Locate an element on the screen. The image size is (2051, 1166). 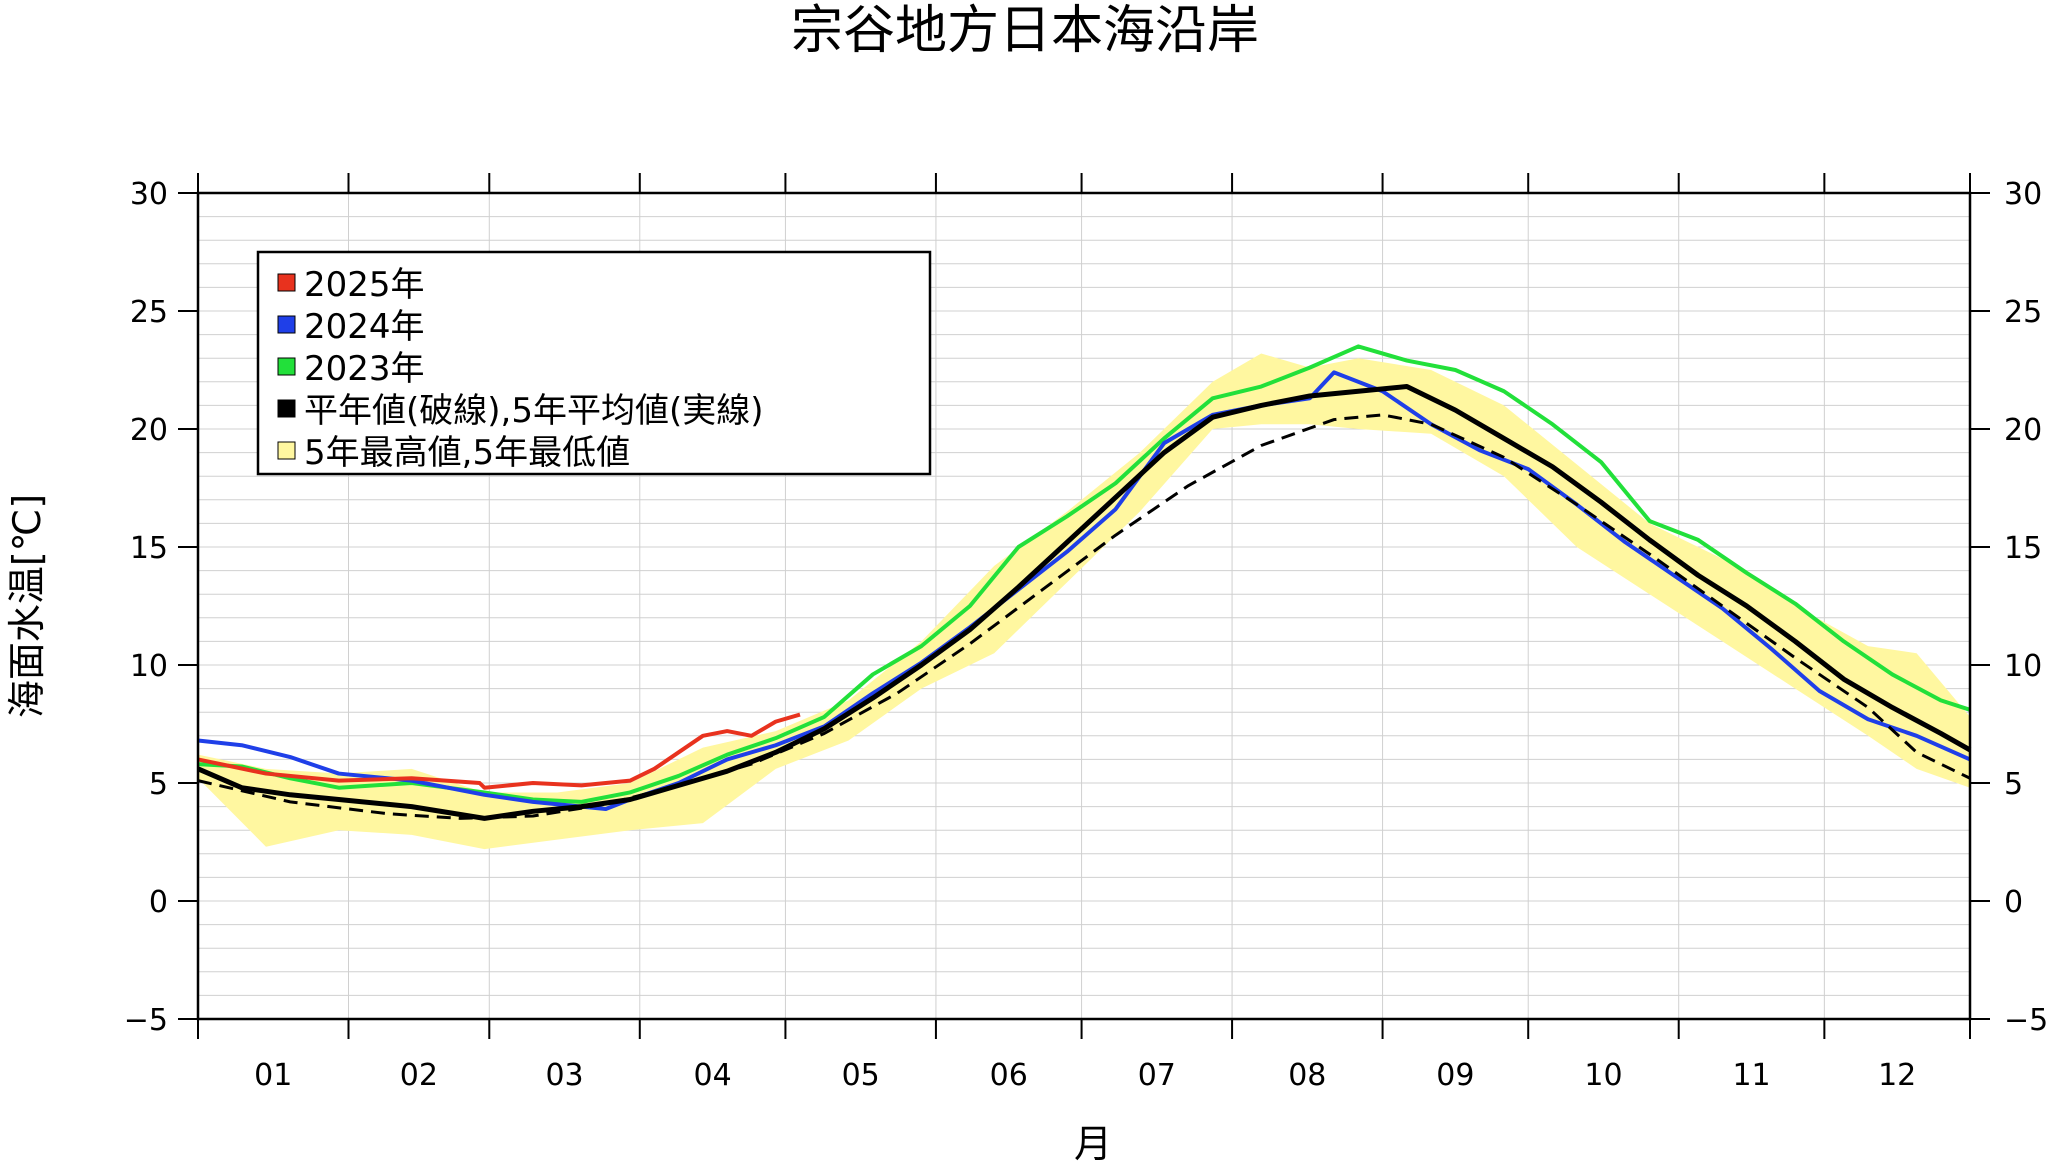
x-tick-label: 11 is located at coordinates (1751, 1075).